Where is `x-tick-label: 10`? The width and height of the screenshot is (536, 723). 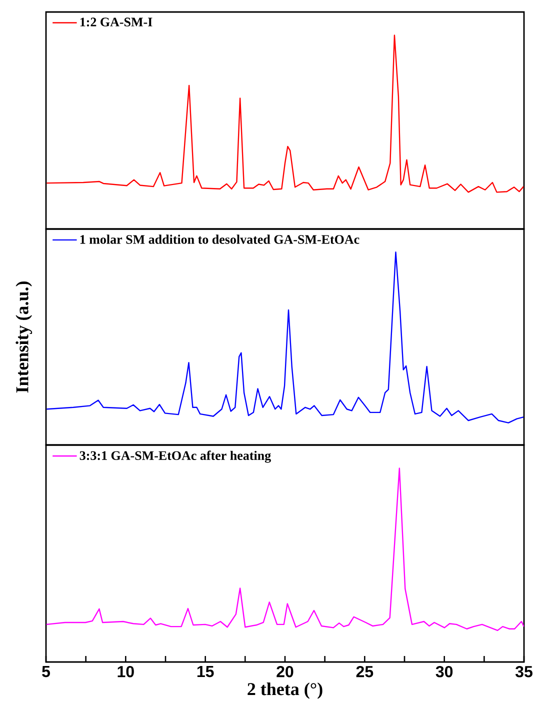
x-tick-label: 10 is located at coordinates (126, 672).